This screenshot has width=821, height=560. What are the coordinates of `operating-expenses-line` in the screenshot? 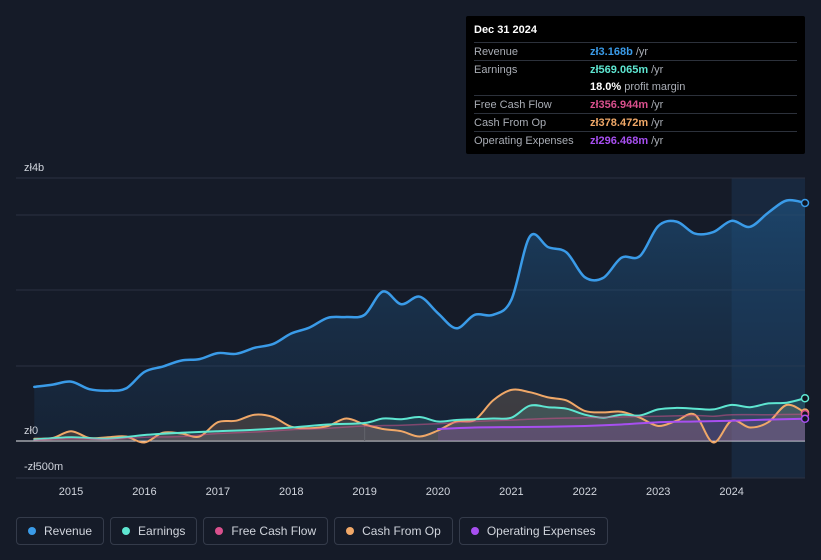 It's located at (621, 423).